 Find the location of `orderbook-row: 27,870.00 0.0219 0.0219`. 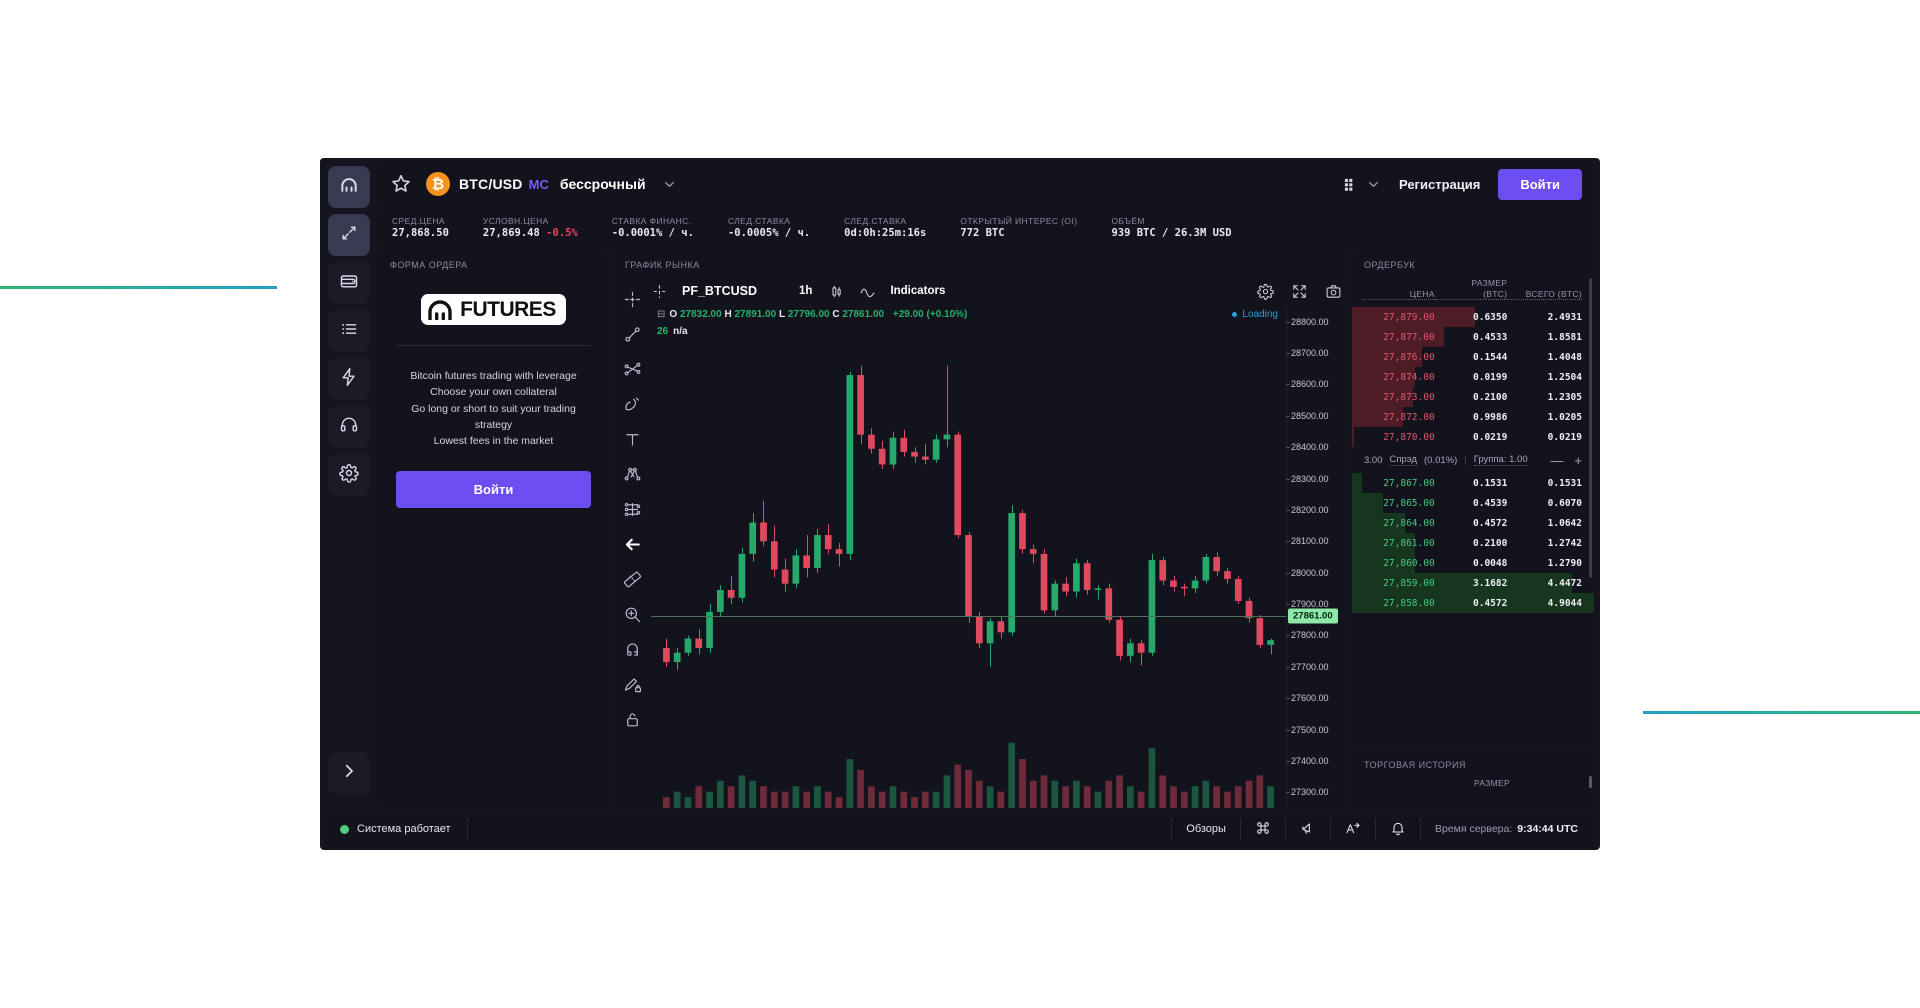

orderbook-row: 27,870.00 0.0219 0.0219 is located at coordinates (1473, 437).